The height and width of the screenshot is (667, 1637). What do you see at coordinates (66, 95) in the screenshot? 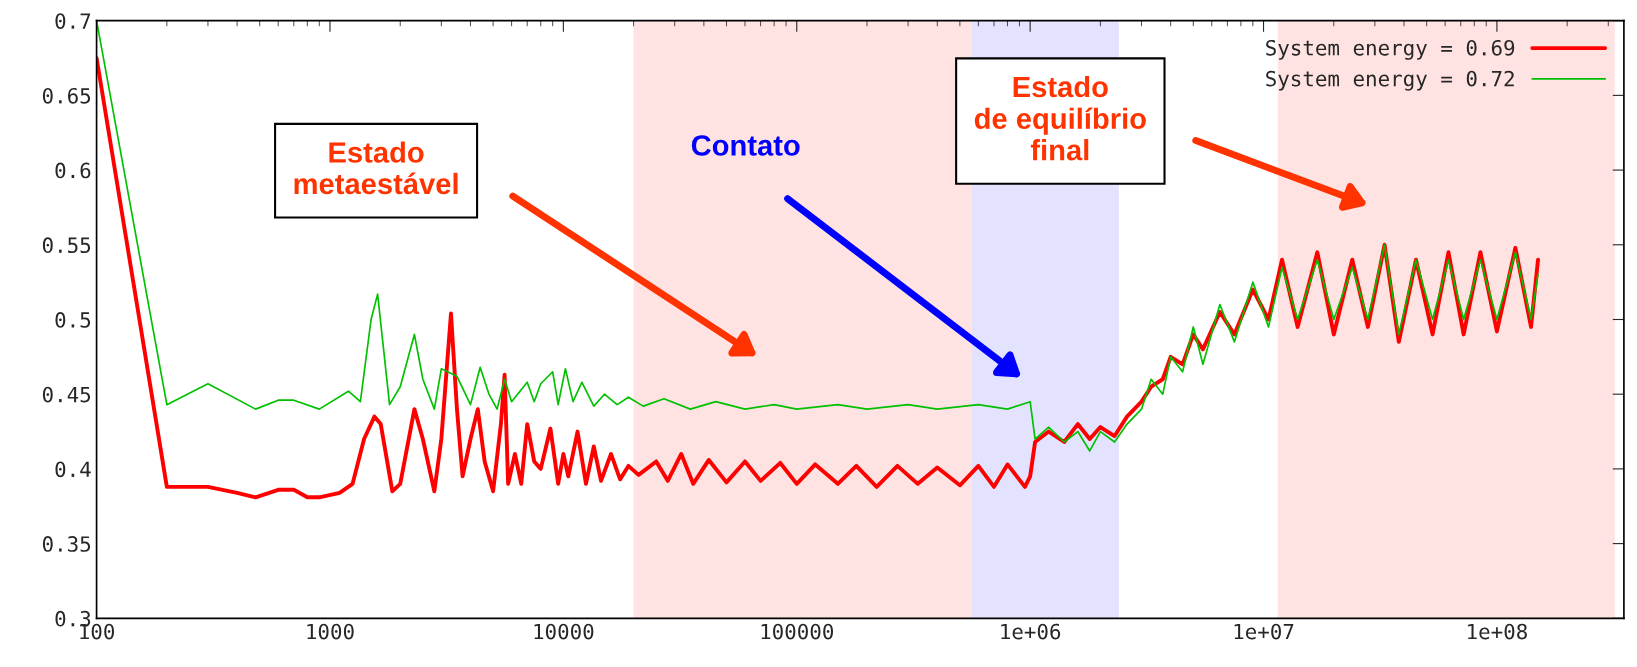
I see `y-tick-label: 0.65` at bounding box center [66, 95].